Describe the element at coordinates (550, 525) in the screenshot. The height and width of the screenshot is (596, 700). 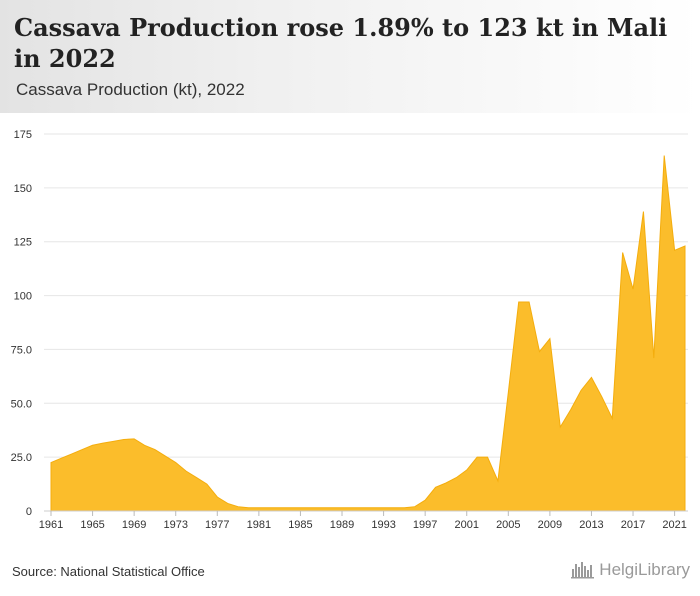
I see `x-tick-label: 2009` at that location.